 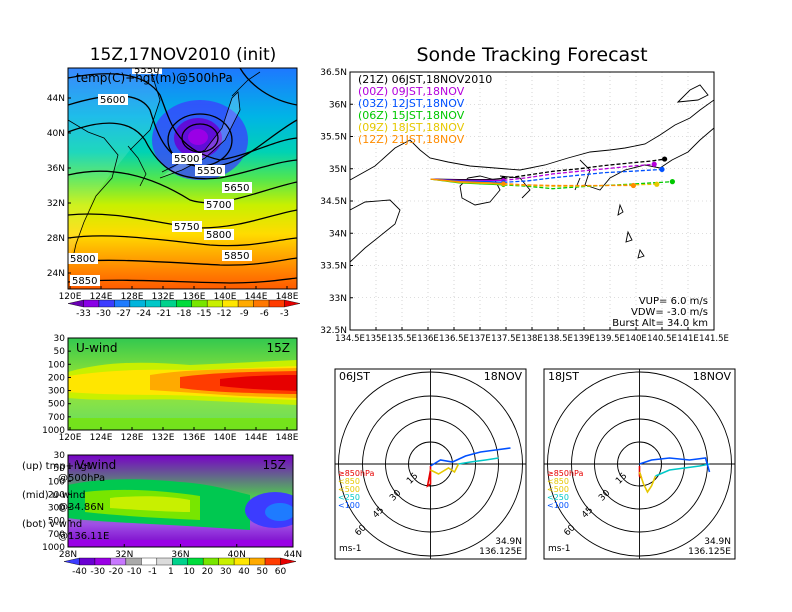 What do you see at coordinates (56, 392) in the screenshot?
I see `y-tick-label: 300` at bounding box center [56, 392].